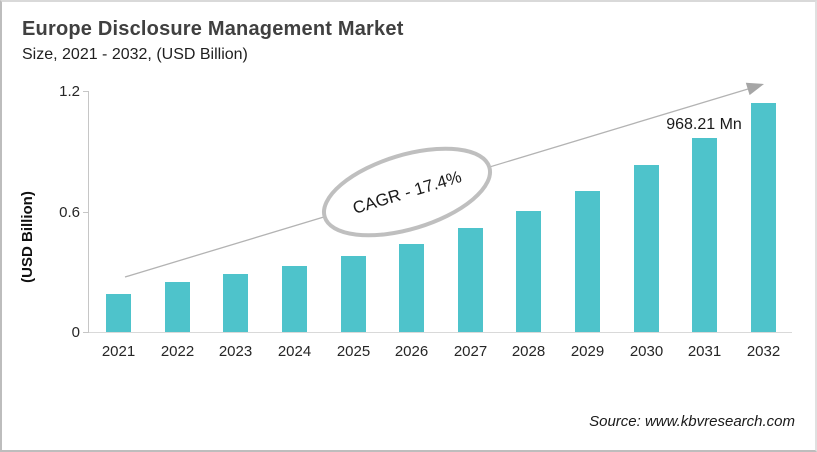 Image resolution: width=817 pixels, height=452 pixels. Describe the element at coordinates (704, 124) in the screenshot. I see `value-callout-2031: 968.21 Mn` at that location.